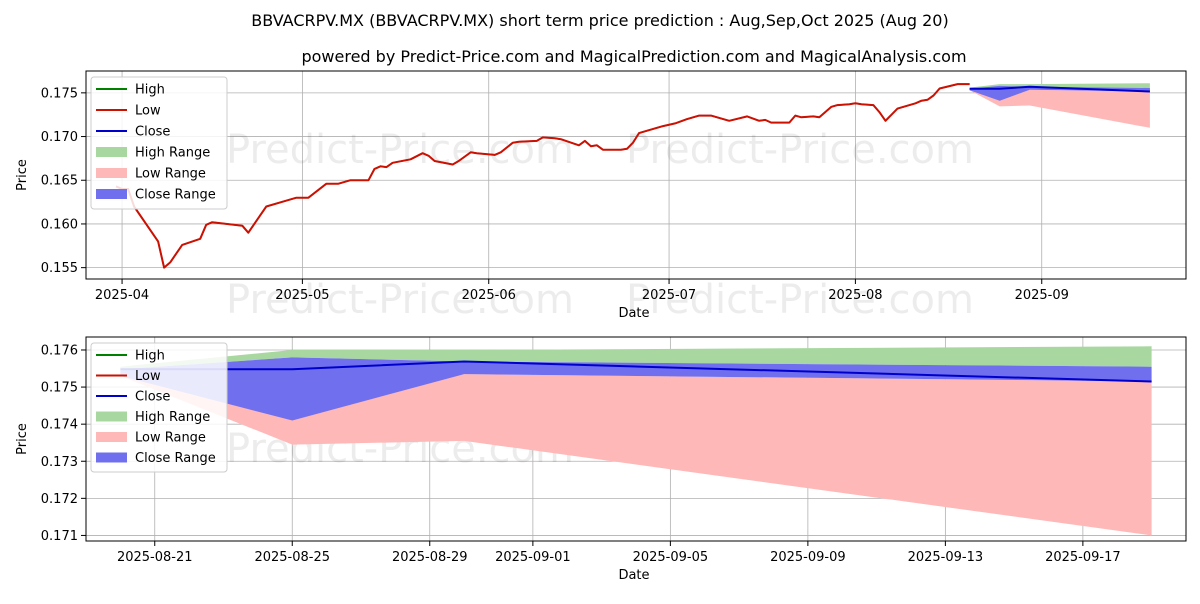  What do you see at coordinates (302, 295) in the screenshot?
I see `x-tick-label: 2025-05` at bounding box center [302, 295].